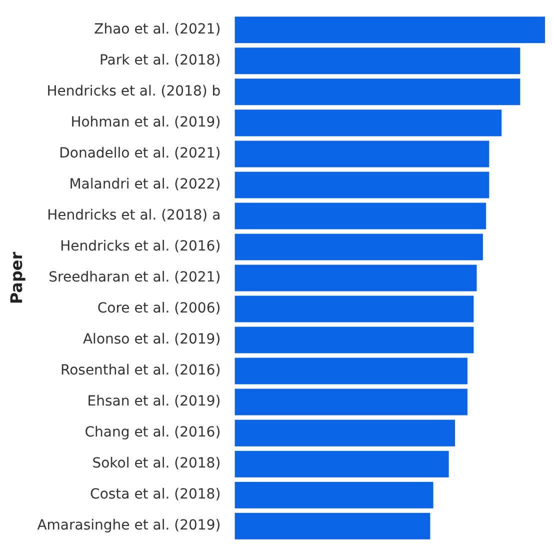  What do you see at coordinates (152, 432) in the screenshot?
I see `y-tick-label: Chang et al. (2016)` at bounding box center [152, 432].